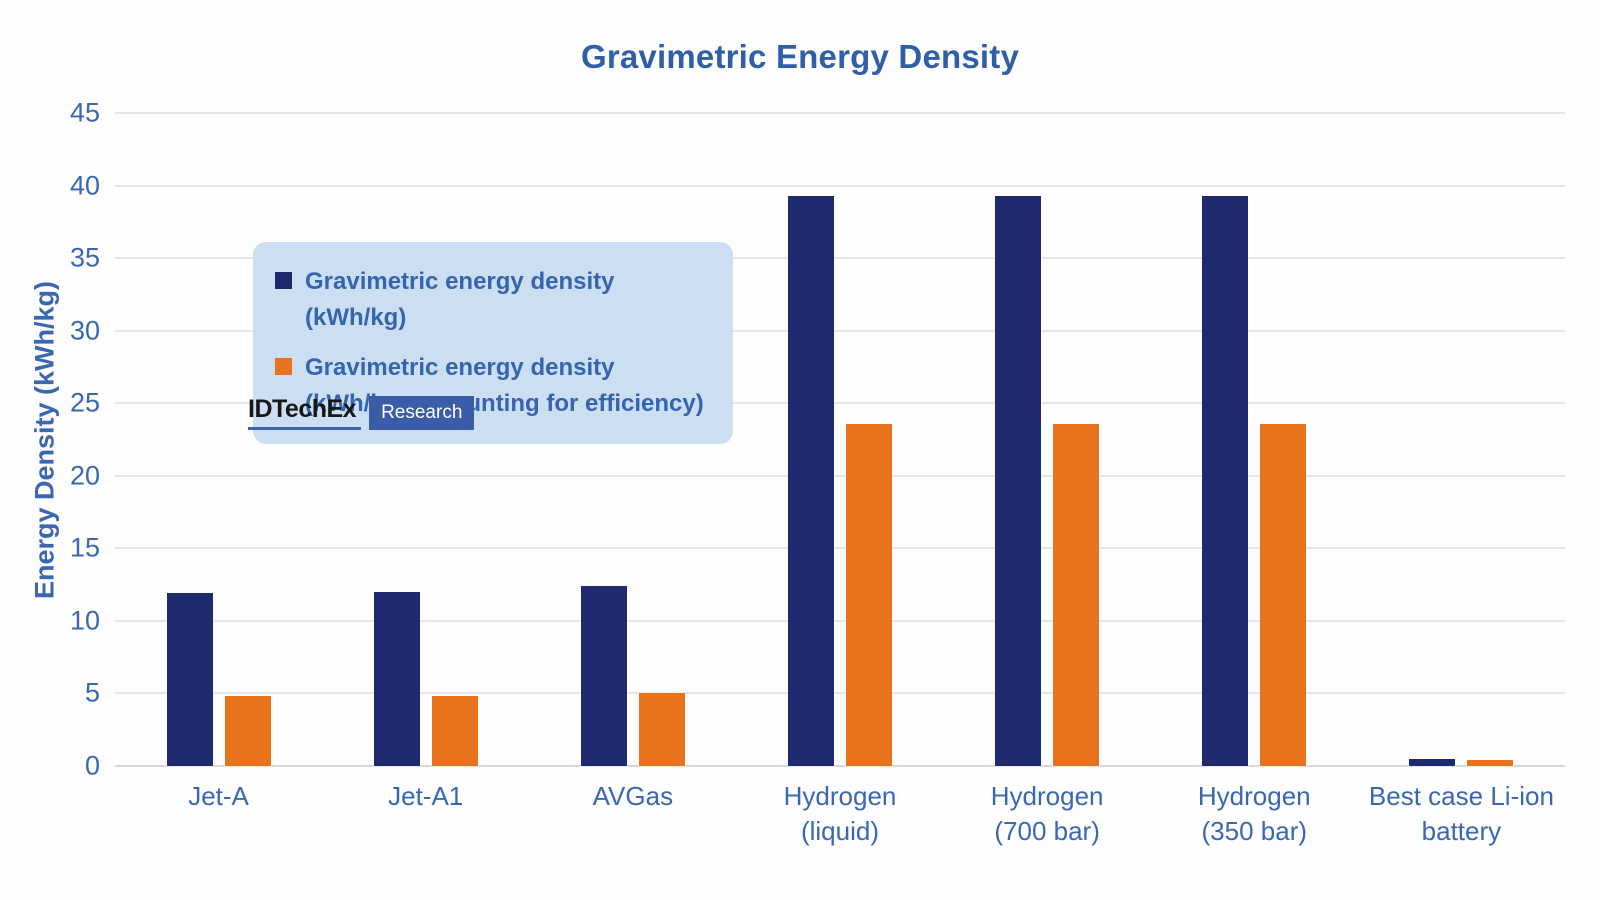  I want to click on x-label-line: (liquid), so click(839, 831).